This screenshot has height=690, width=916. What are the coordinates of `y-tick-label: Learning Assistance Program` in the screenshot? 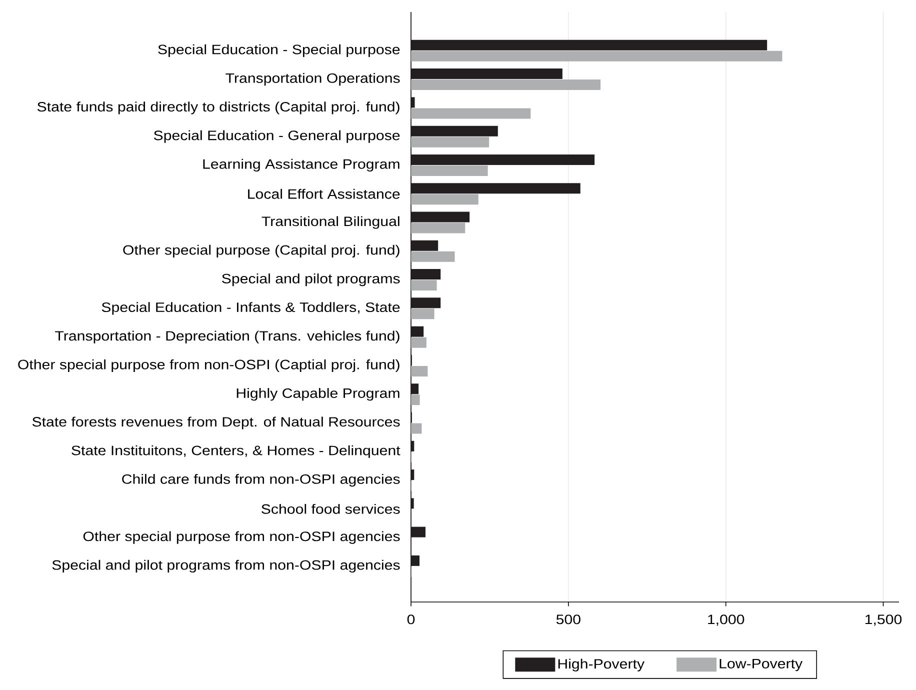 It's located at (301, 165).